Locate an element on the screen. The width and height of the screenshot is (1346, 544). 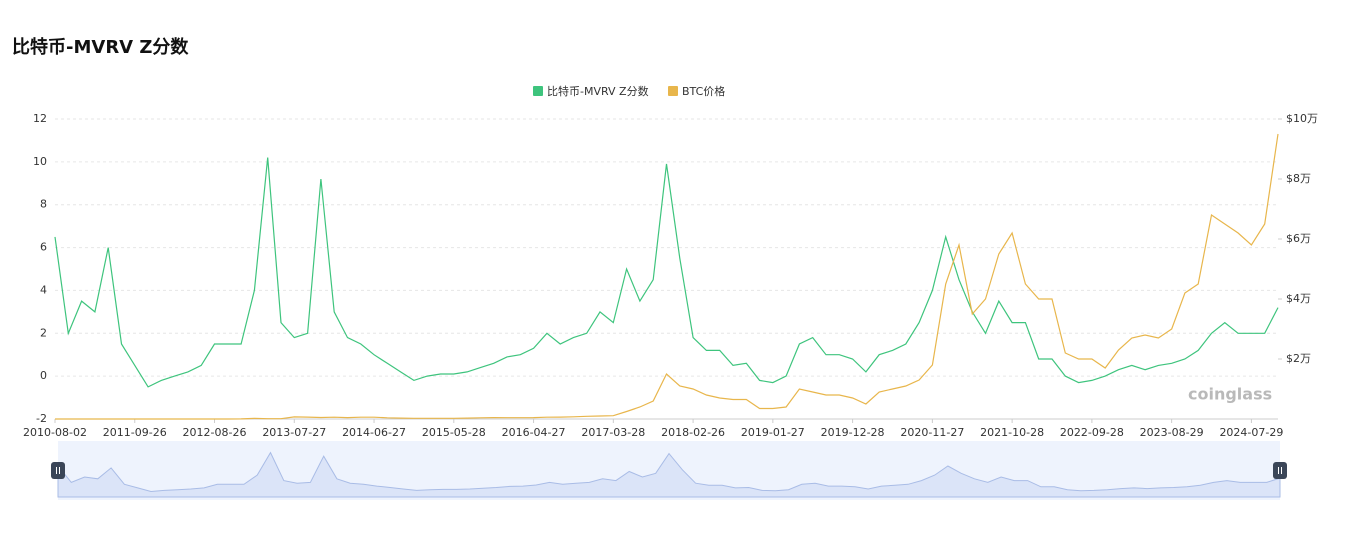
x-tick-label: 2013-07-27 is located at coordinates (294, 432).